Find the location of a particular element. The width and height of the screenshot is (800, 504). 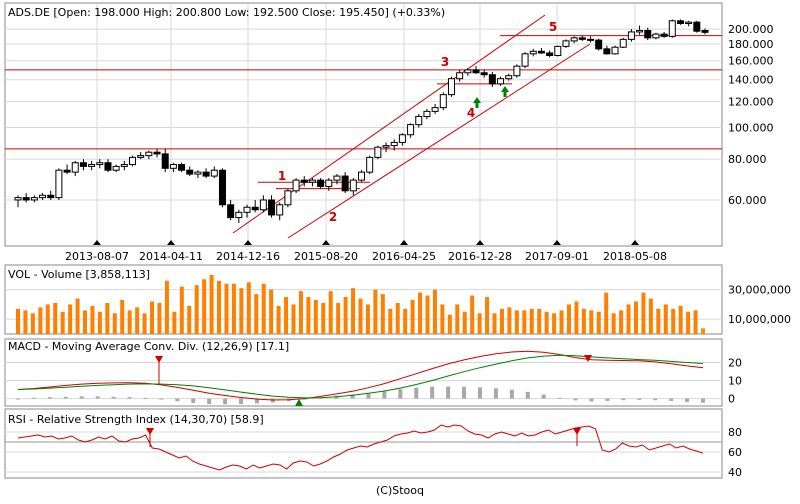

price-y-tick-label: 120.000 is located at coordinates (751, 102).